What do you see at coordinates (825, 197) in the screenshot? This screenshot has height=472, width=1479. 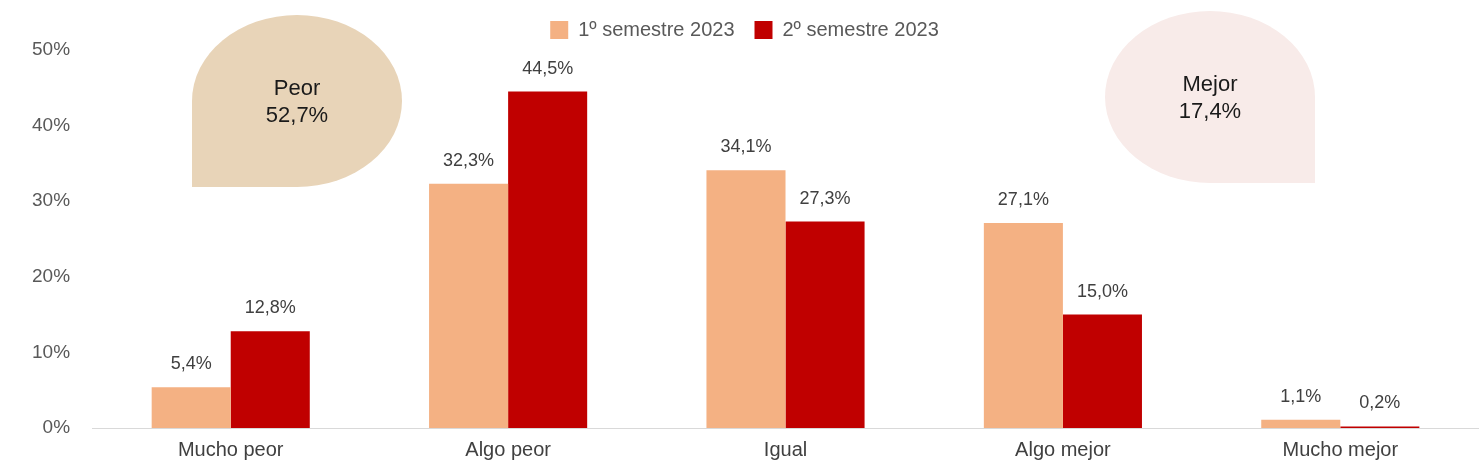 I see `data-label: 27,3%` at bounding box center [825, 197].